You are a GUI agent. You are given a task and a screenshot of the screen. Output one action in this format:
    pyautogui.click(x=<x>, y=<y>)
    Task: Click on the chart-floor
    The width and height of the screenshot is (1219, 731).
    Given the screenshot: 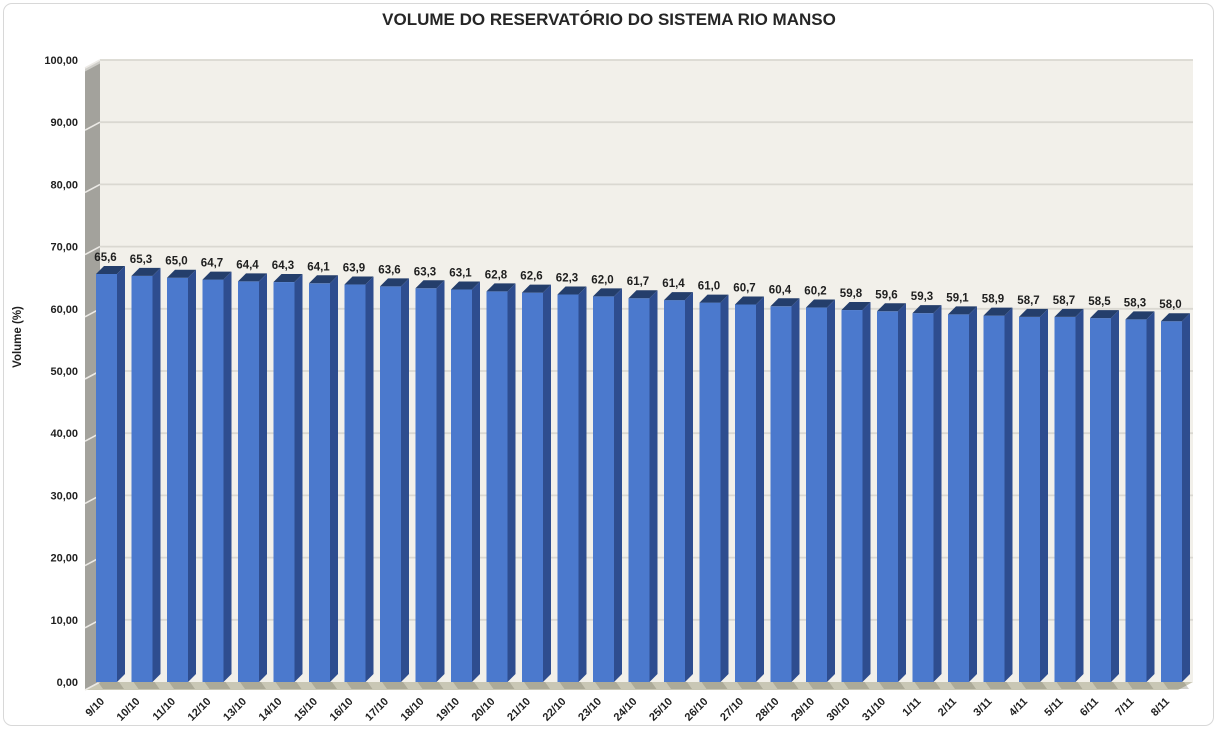 What is the action you would take?
    pyautogui.click(x=639, y=686)
    